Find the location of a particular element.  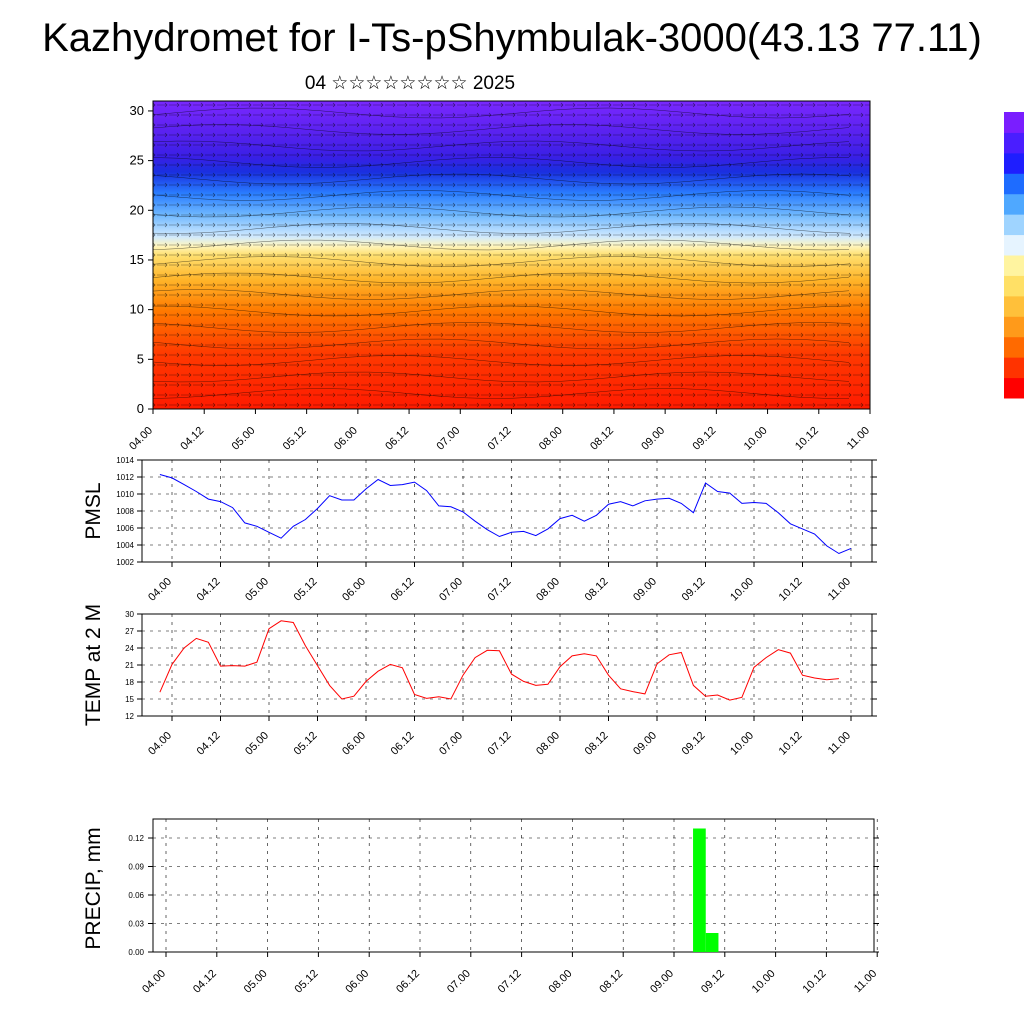

y-tick-label: 1004 is located at coordinates (125, 545).